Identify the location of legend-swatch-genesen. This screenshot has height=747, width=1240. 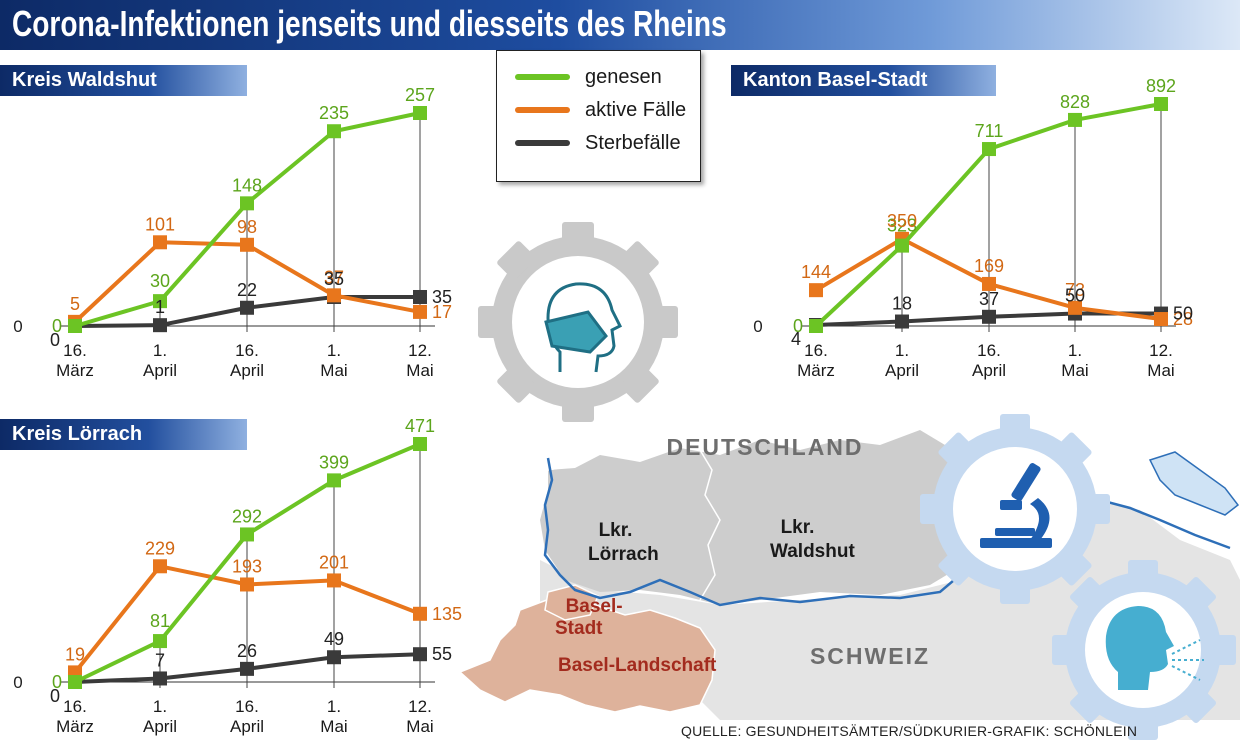
(542, 77).